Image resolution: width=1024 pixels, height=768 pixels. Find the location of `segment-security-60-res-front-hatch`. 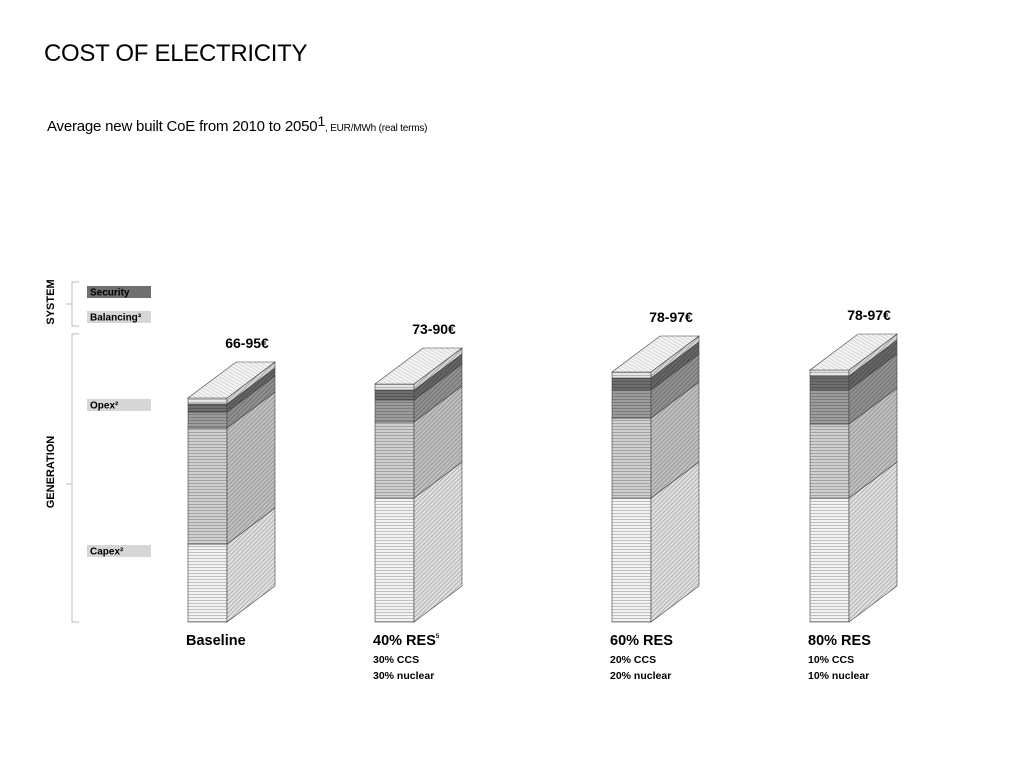

segment-security-60-res-front-hatch is located at coordinates (631, 384).